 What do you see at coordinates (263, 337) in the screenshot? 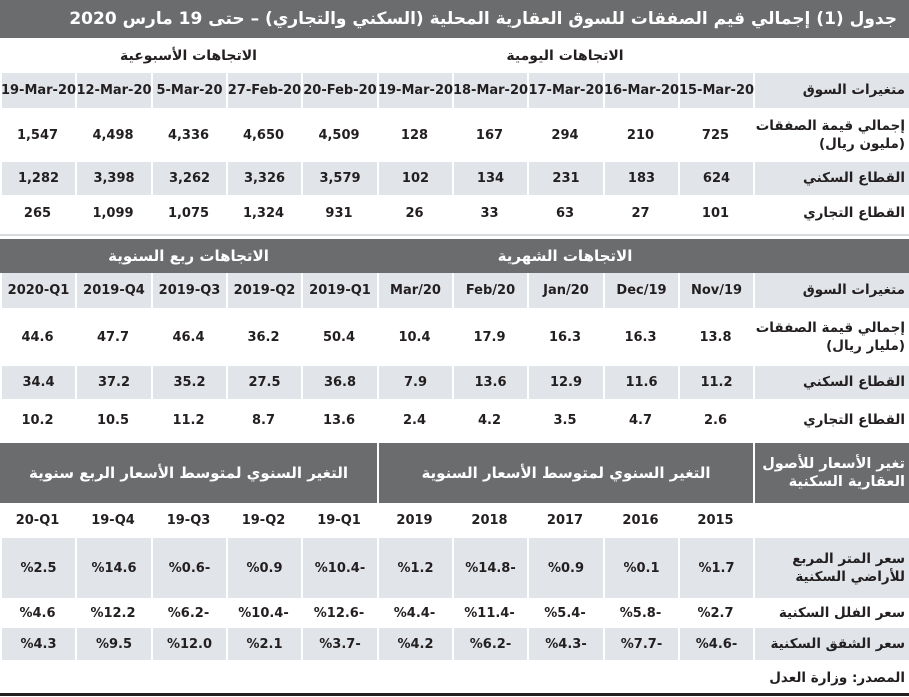
I see `table-cell: 36.2` at bounding box center [263, 337].